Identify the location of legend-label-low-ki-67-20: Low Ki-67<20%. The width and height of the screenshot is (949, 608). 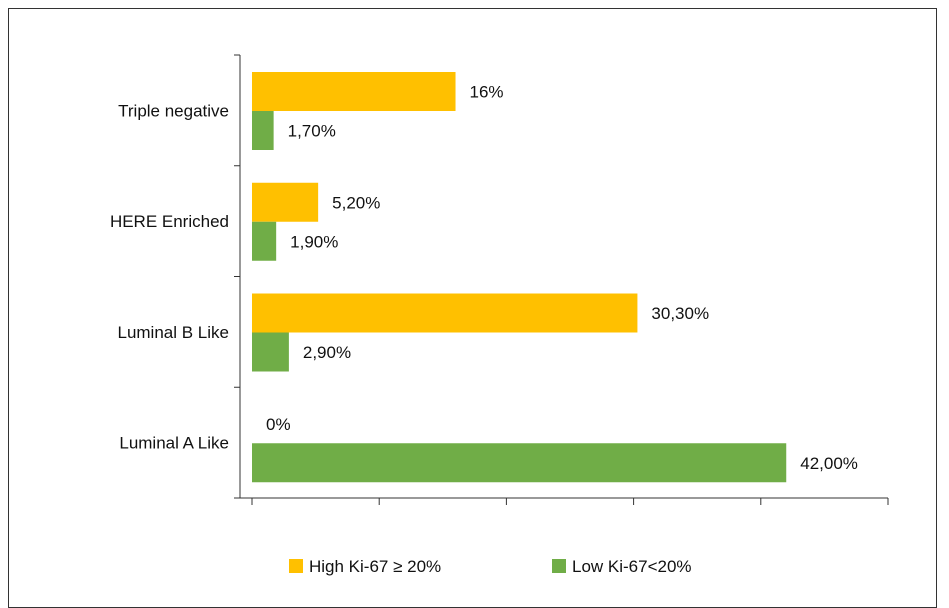
(632, 566).